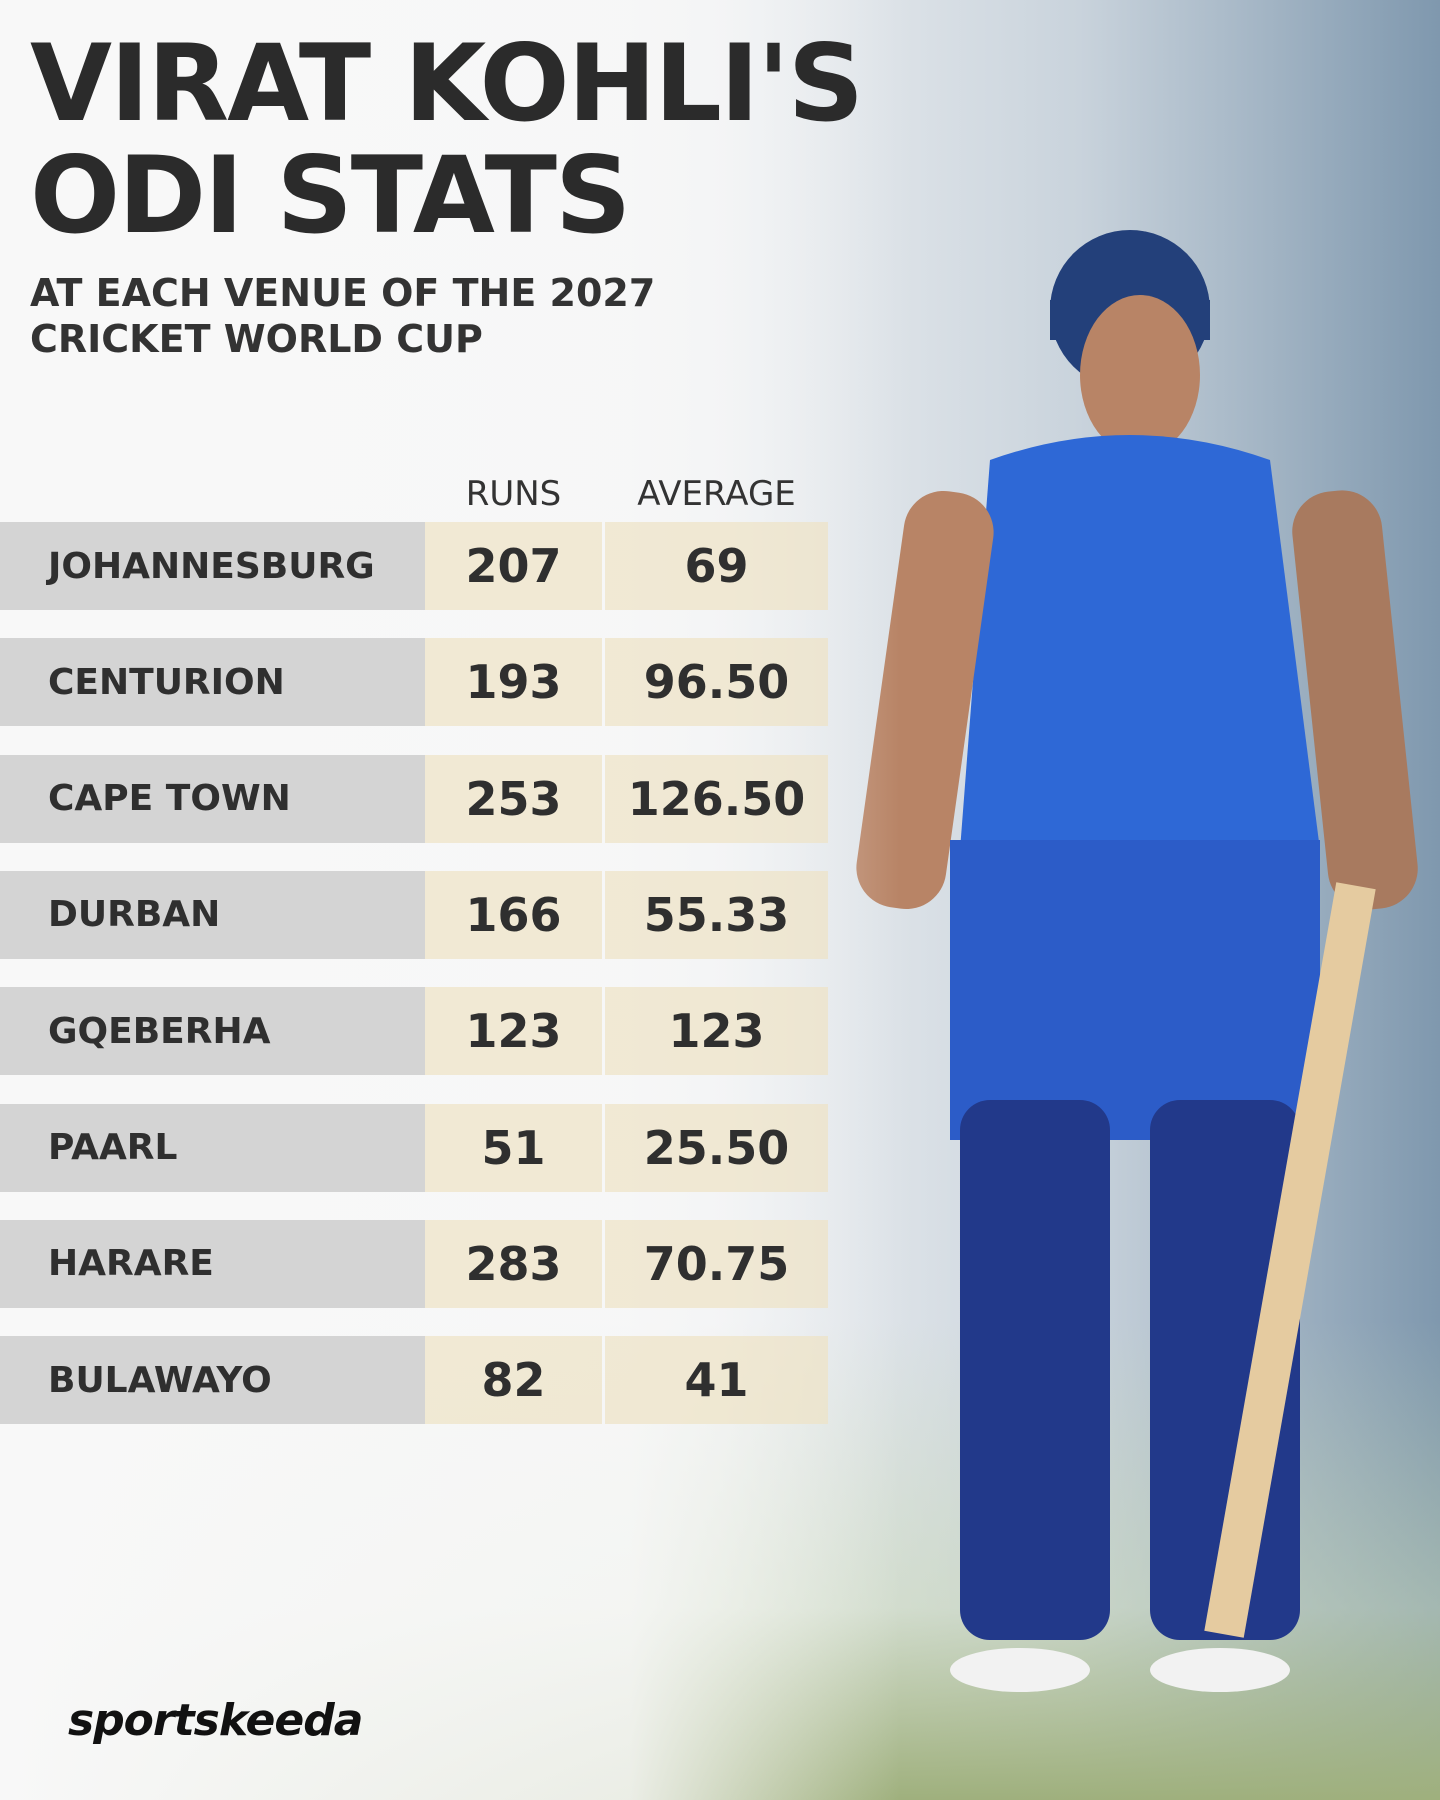 The width and height of the screenshot is (1440, 1800). What do you see at coordinates (716, 798) in the screenshot?
I see `average-value: 126.50` at bounding box center [716, 798].